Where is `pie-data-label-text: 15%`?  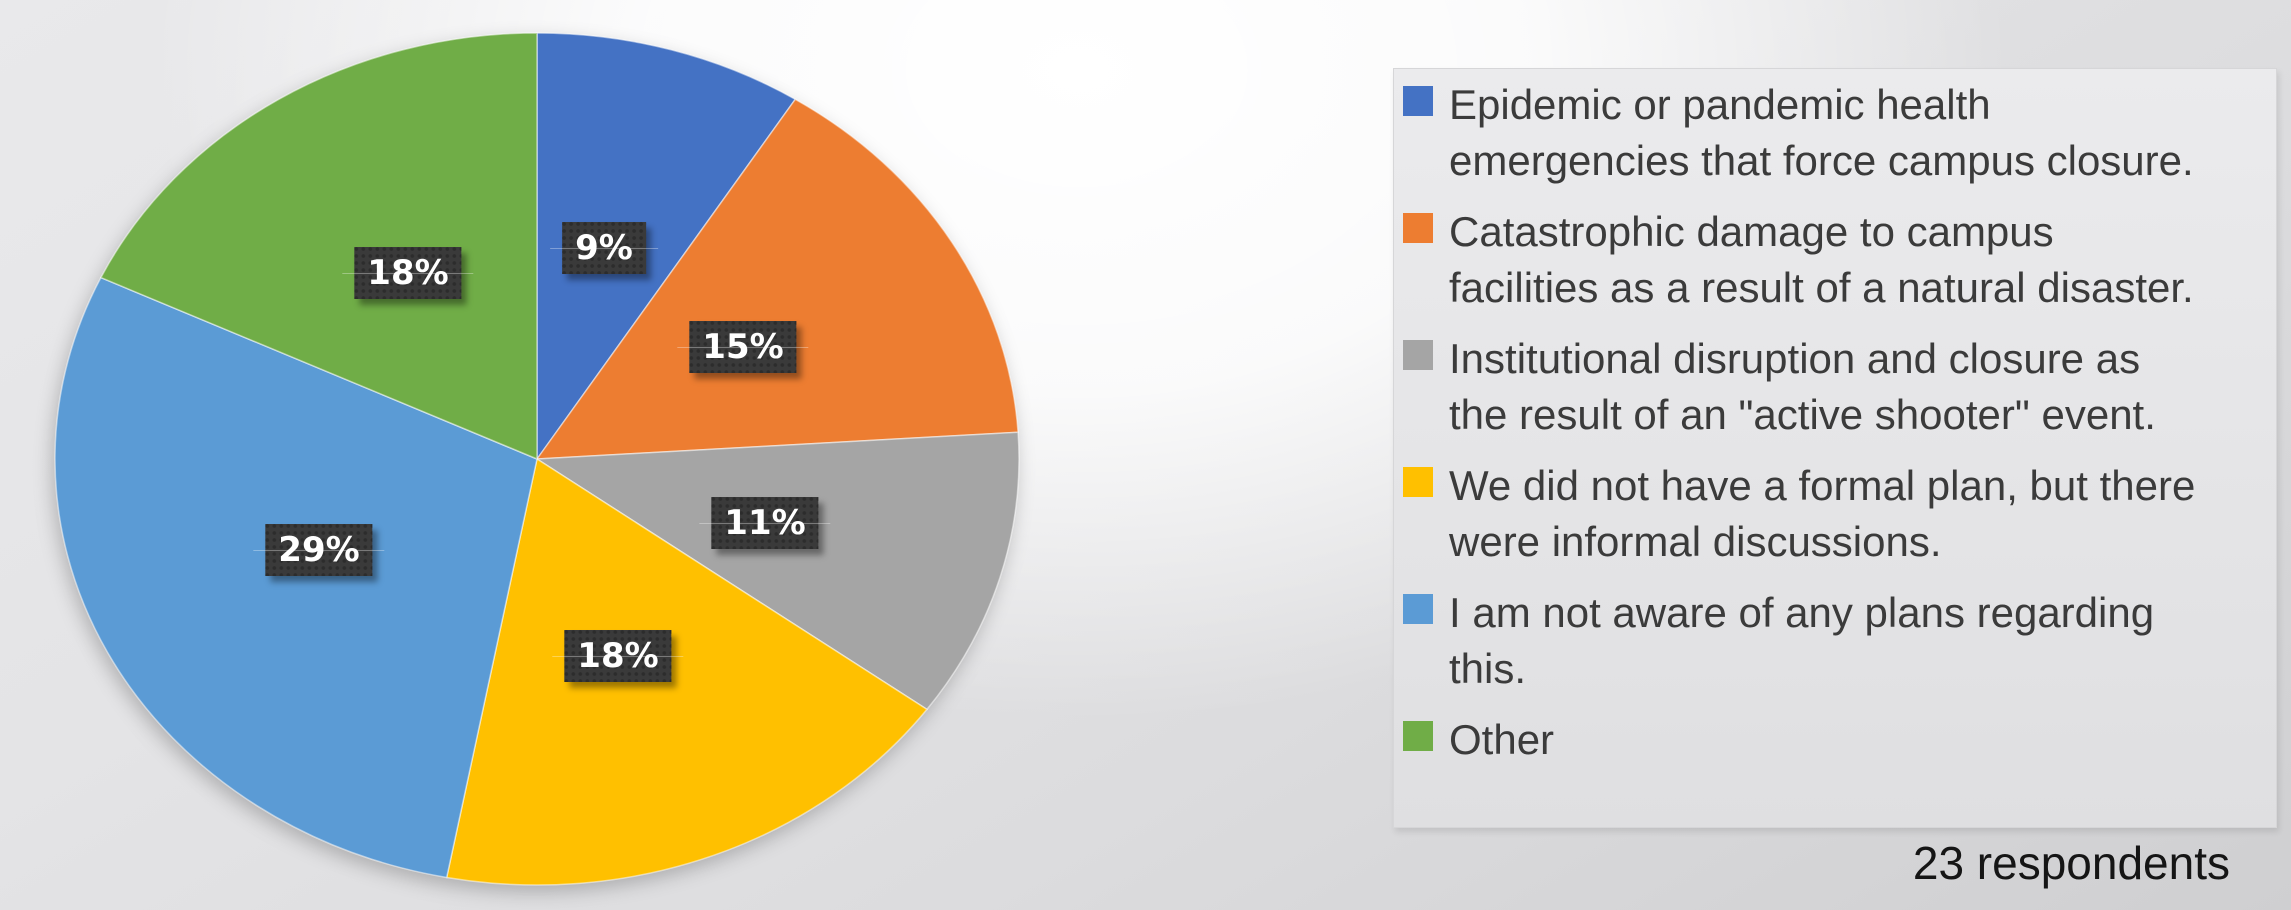
pie-data-label-text: 15% is located at coordinates (743, 347).